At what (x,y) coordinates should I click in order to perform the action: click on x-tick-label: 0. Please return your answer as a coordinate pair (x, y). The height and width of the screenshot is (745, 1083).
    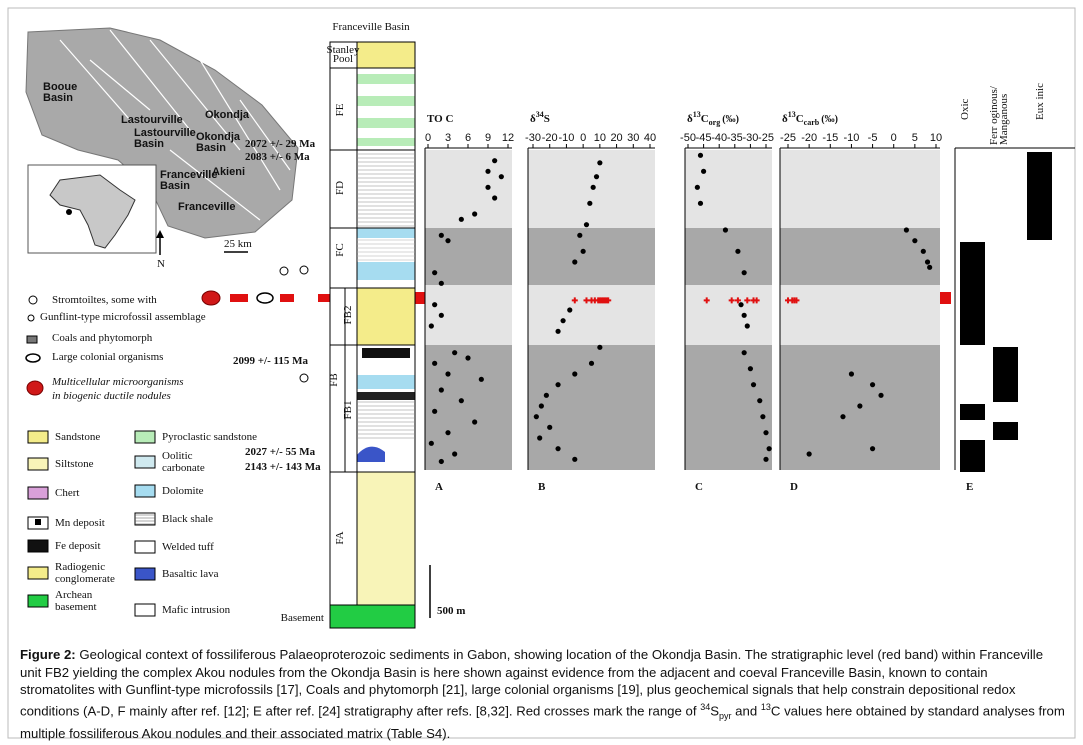
    Looking at the image, I should click on (428, 138).